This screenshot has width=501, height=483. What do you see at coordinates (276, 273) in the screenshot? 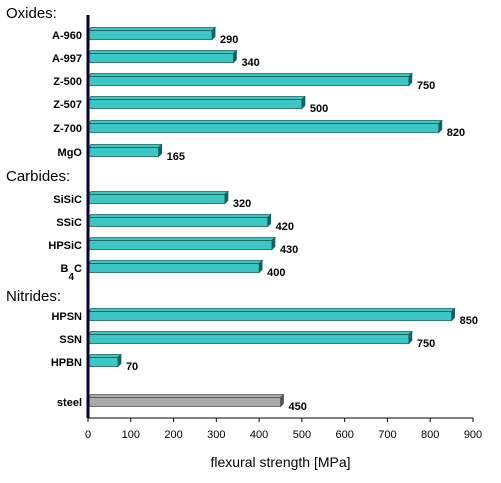
I see `value-label-b4c: 400` at bounding box center [276, 273].